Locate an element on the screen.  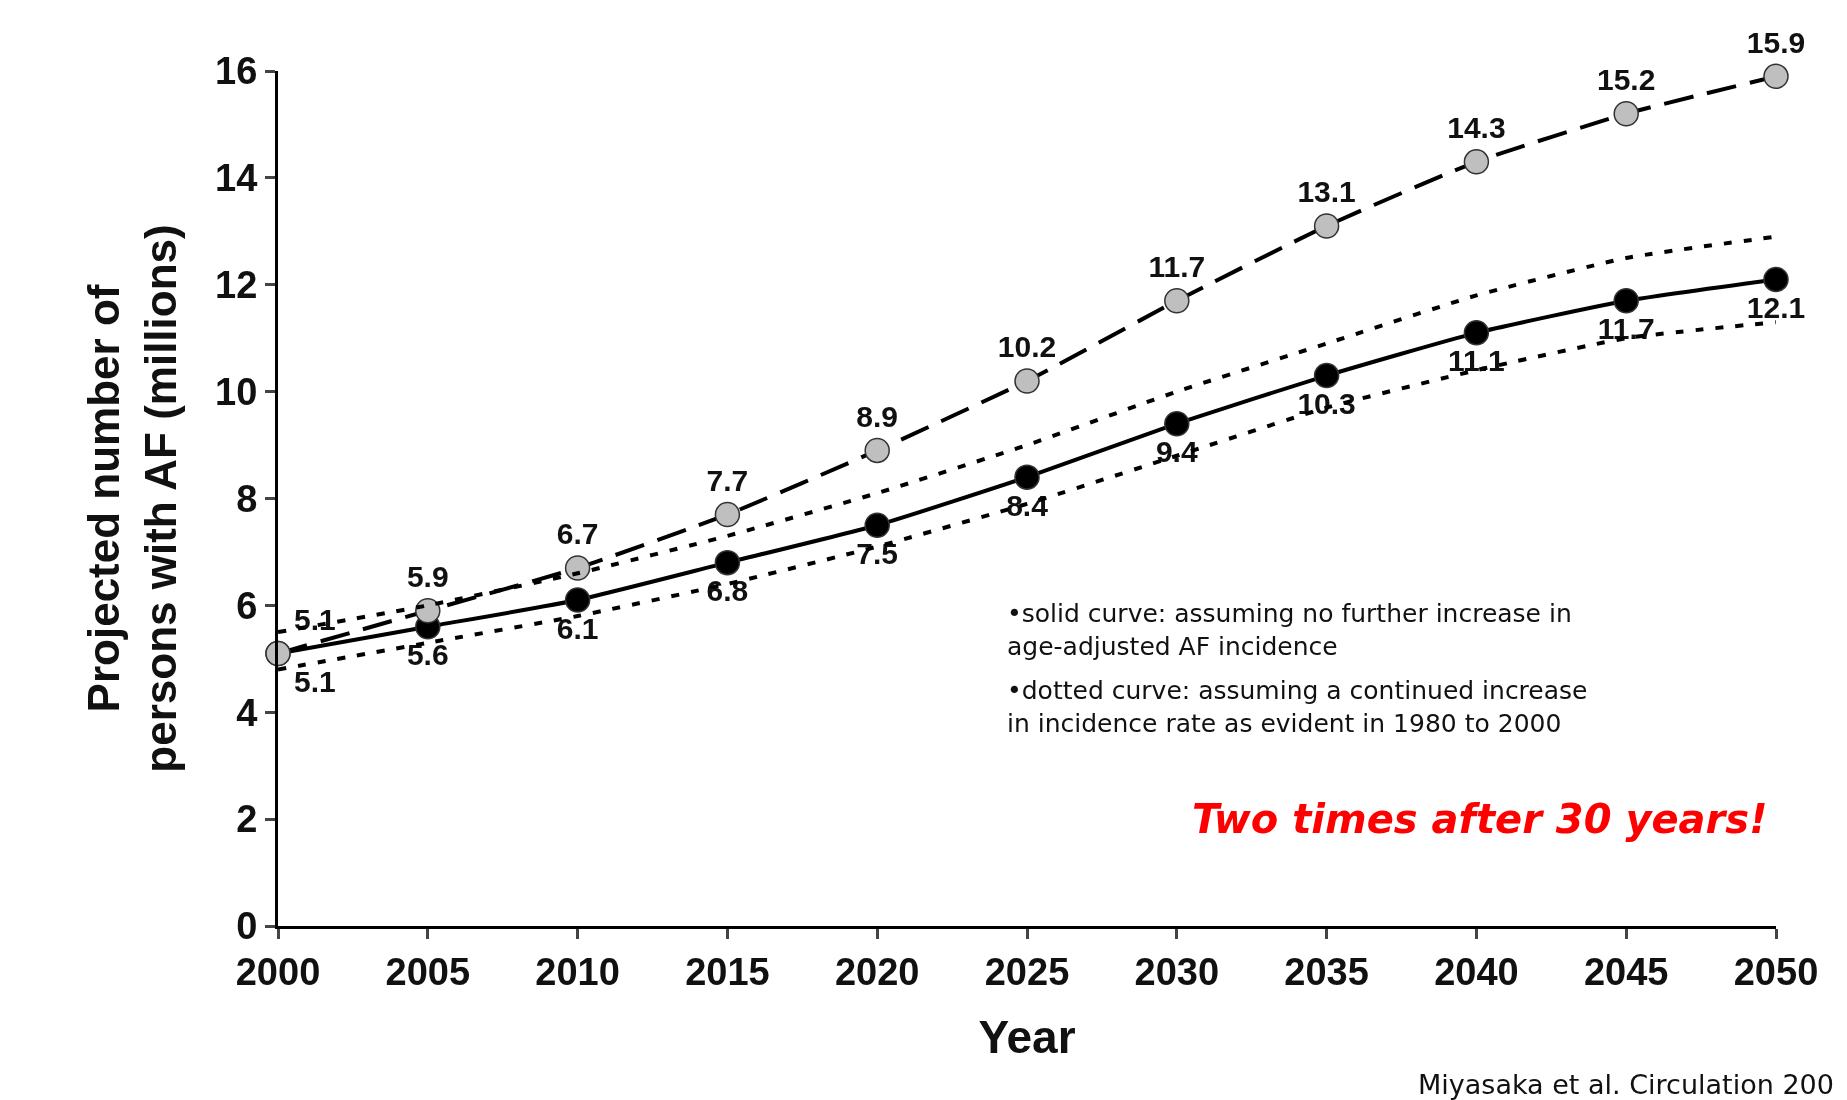
y-tick-label: 16 is located at coordinates (236, 71).